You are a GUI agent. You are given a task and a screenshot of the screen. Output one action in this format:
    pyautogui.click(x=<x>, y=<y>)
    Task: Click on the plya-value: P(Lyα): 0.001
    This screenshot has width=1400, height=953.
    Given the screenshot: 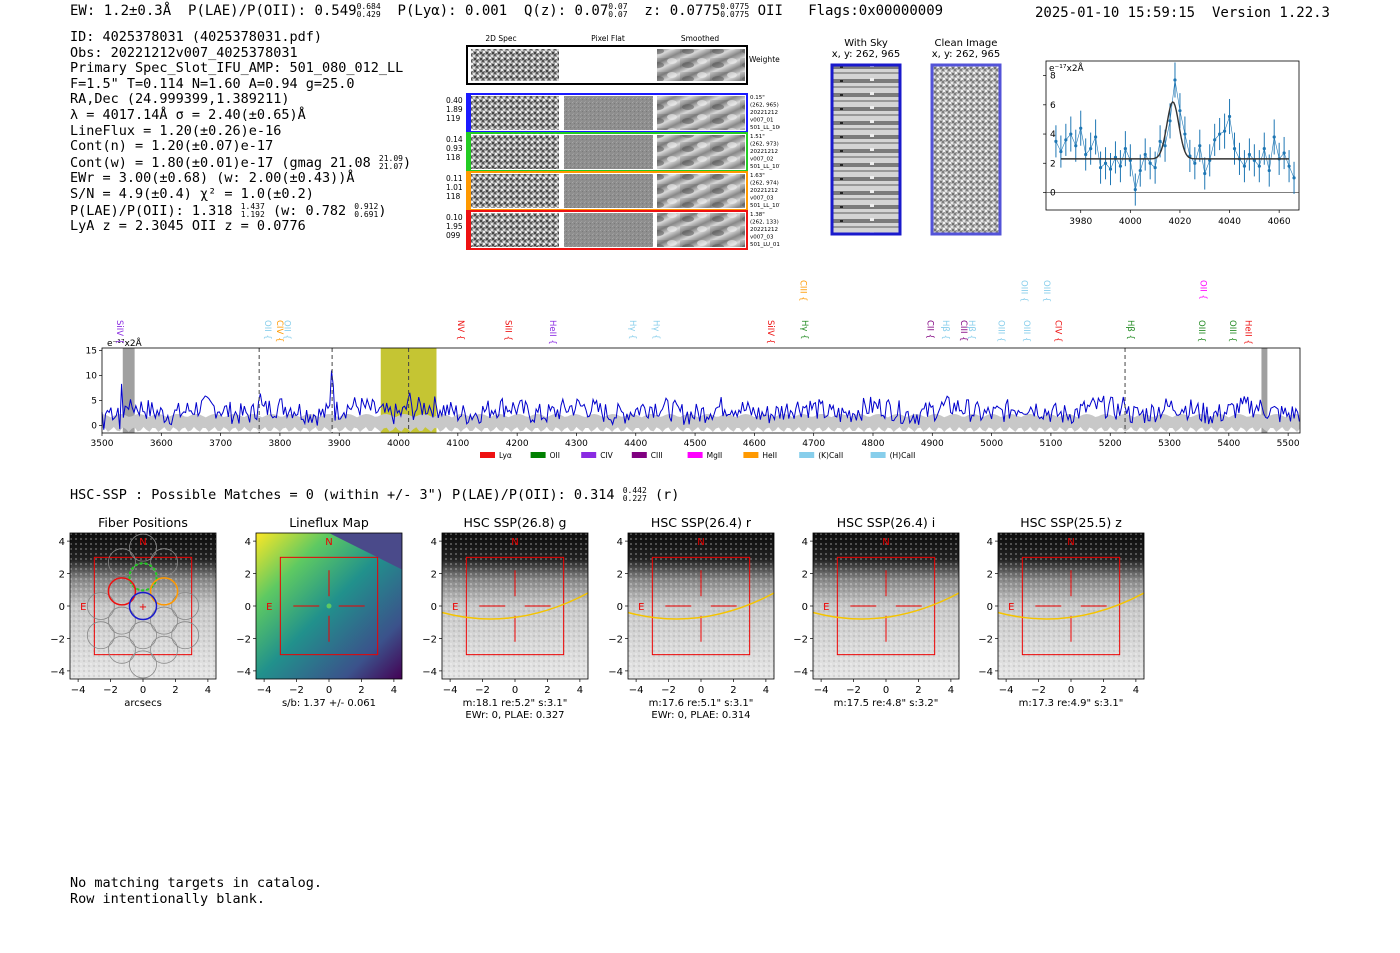 What is the action you would take?
    pyautogui.click(x=452, y=11)
    